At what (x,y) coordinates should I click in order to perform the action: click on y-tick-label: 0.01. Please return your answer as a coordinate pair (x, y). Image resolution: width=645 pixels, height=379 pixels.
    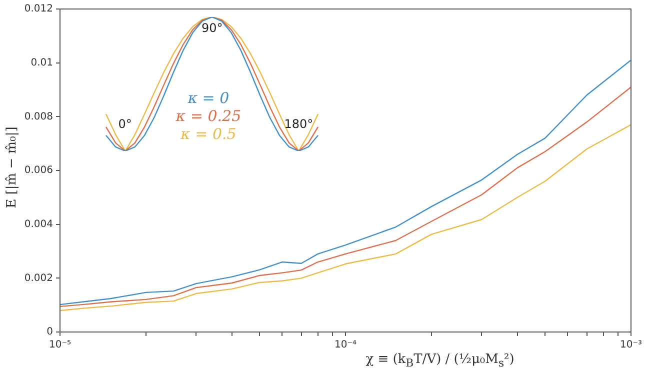
    Looking at the image, I should click on (41, 62).